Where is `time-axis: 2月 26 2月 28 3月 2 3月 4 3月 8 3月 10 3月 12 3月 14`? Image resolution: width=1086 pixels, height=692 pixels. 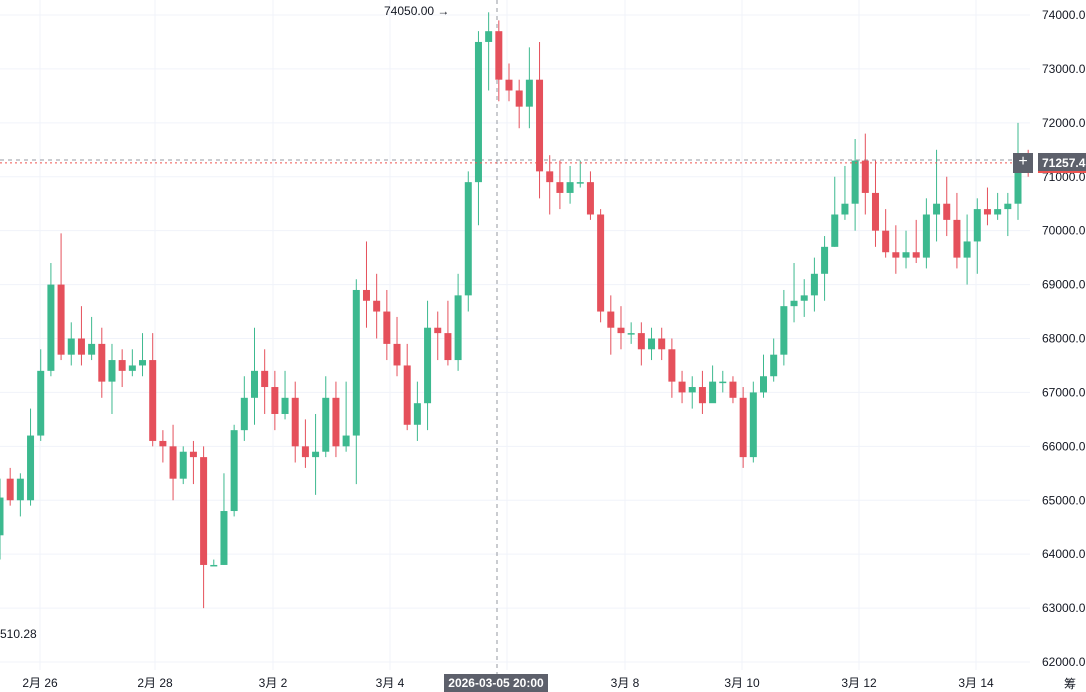 time-axis: 2月 26 2月 28 3月 2 3月 4 3月 8 3月 10 3月 12 3月 14 is located at coordinates (508, 683).